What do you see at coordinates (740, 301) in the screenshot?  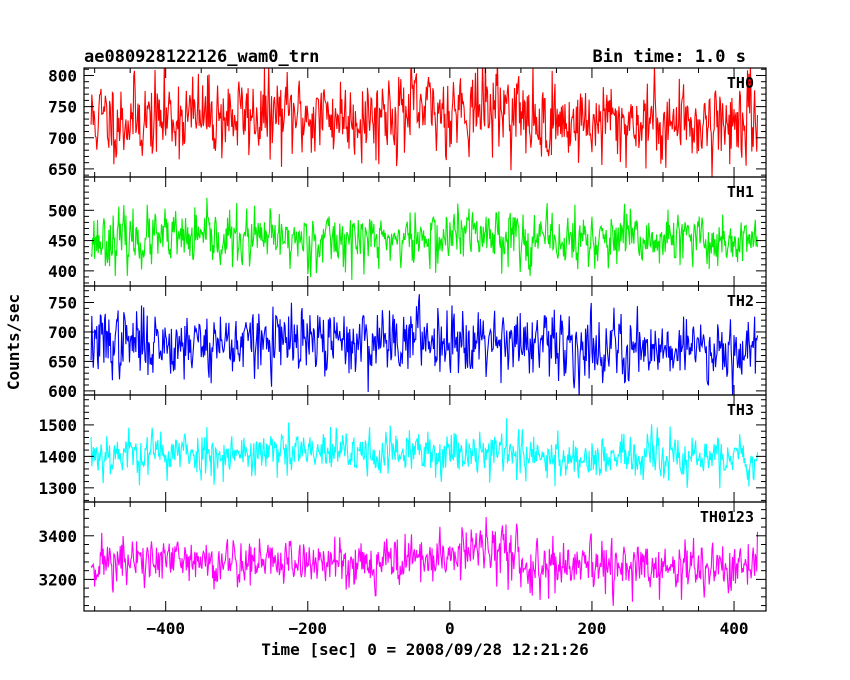 I see `panel-label: TH2` at bounding box center [740, 301].